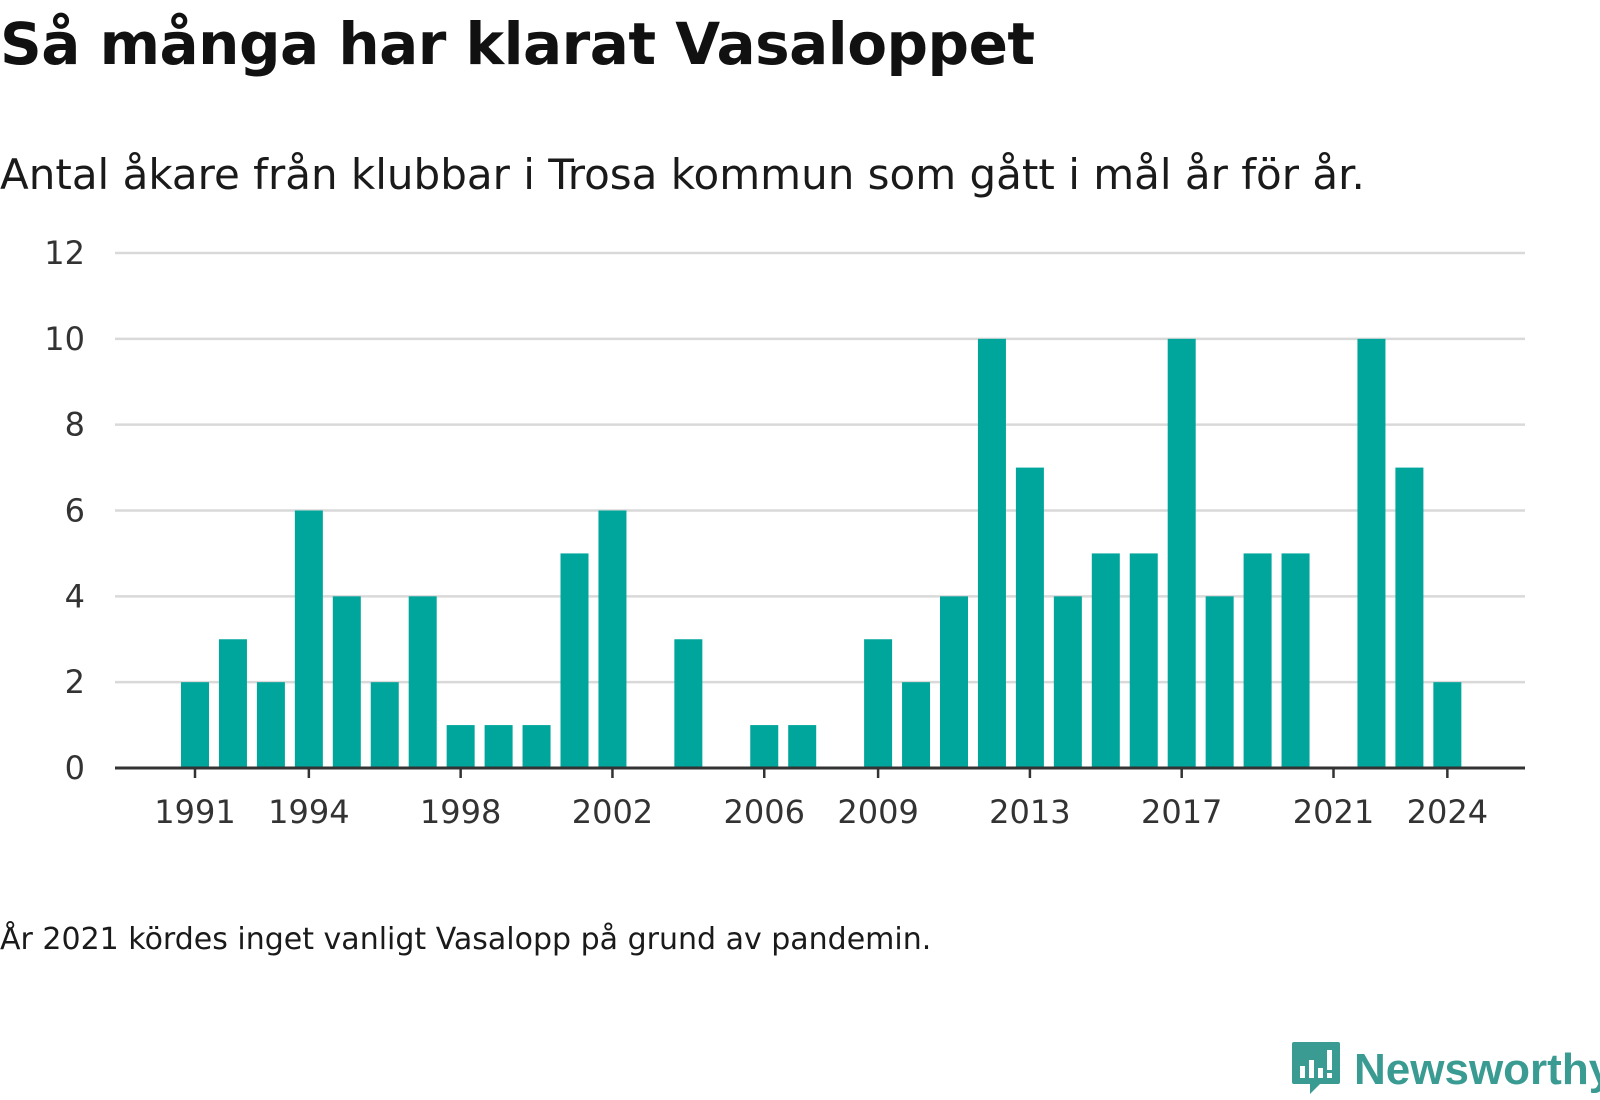 The height and width of the screenshot is (1100, 1600). Describe the element at coordinates (688, 703) in the screenshot. I see `bar-2004` at that location.